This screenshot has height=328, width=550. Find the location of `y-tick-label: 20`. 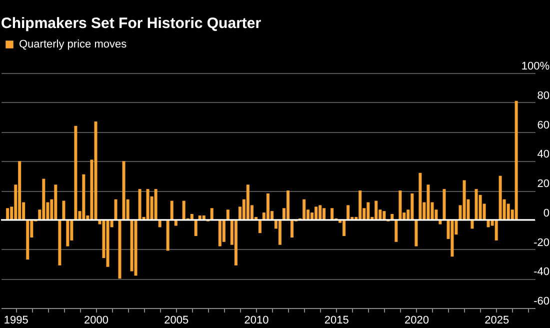

y-tick-label: 20 is located at coordinates (543, 184).